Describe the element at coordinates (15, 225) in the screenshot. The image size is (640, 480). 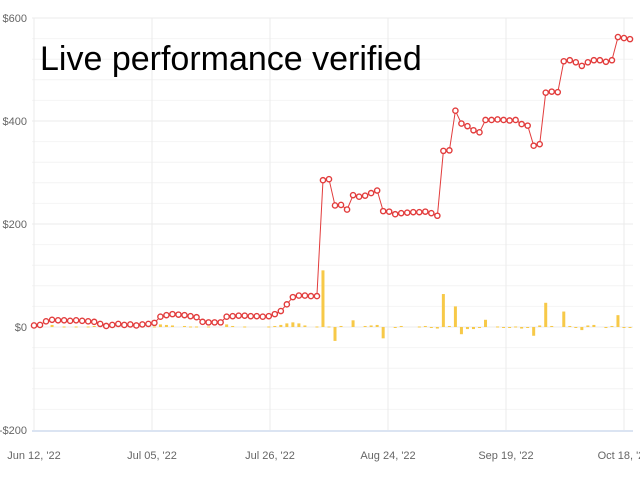
I see `y-tick-label: $200` at that location.